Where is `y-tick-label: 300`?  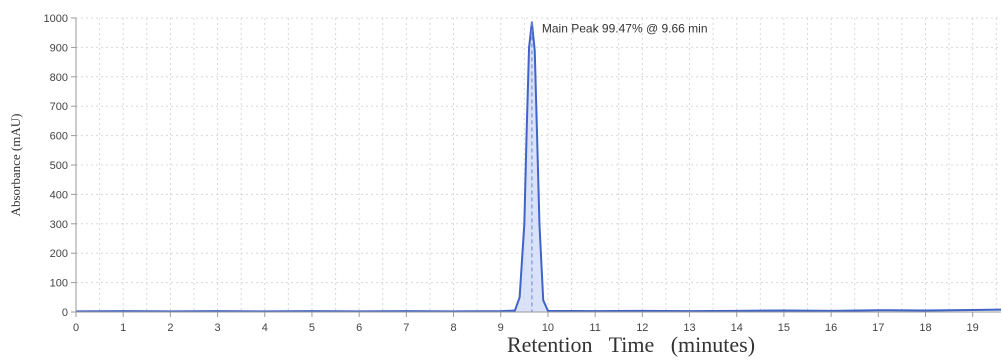 y-tick-label: 300 is located at coordinates (59, 225).